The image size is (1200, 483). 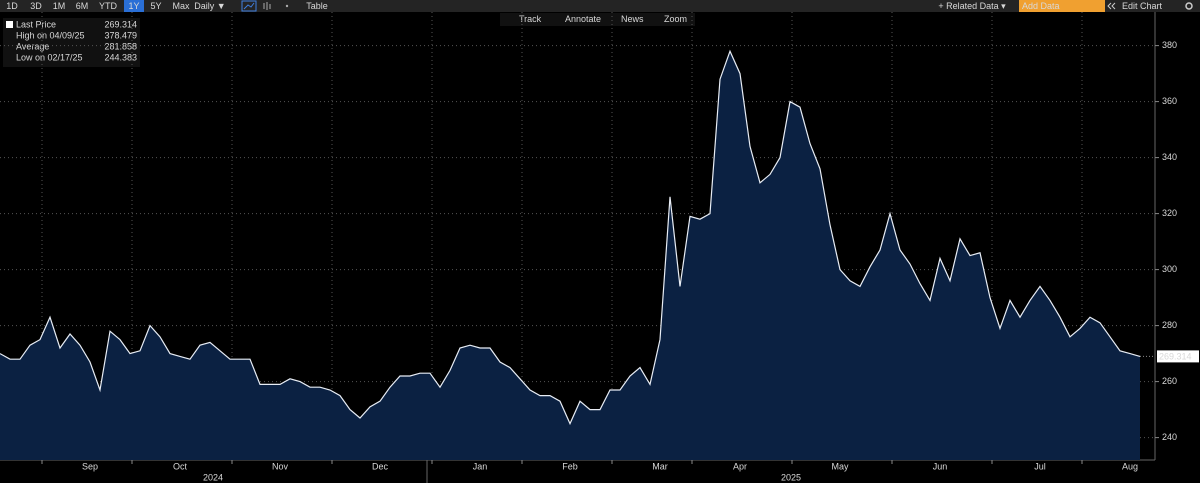 What do you see at coordinates (59, 6) in the screenshot?
I see `range-button: 1M` at bounding box center [59, 6].